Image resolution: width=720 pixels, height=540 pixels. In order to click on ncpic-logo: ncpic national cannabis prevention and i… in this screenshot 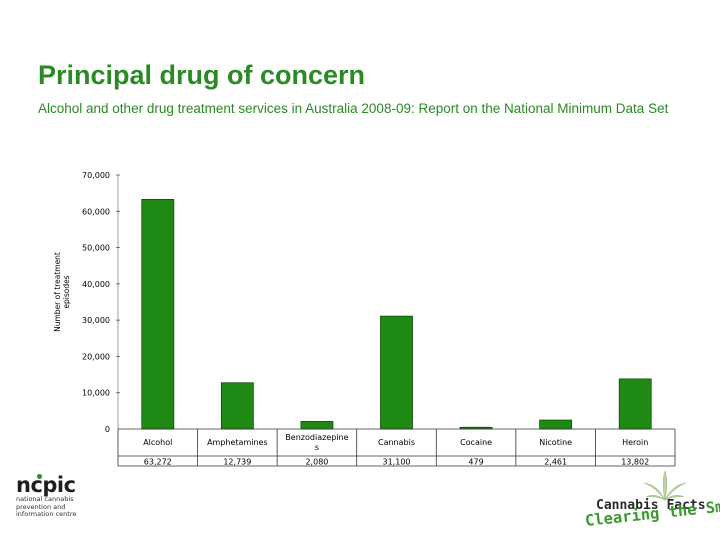, I will do `click(51, 502)`.